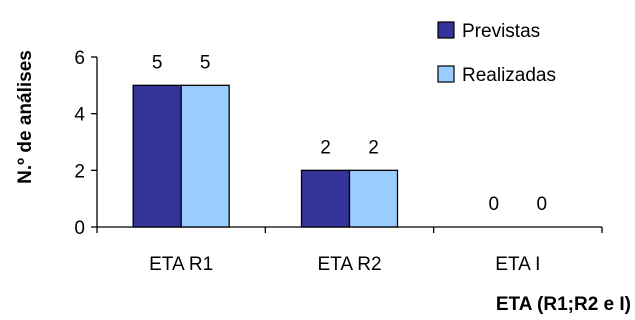 This screenshot has height=320, width=635. What do you see at coordinates (181, 264) in the screenshot?
I see `x-category-label: ETA R1` at bounding box center [181, 264].